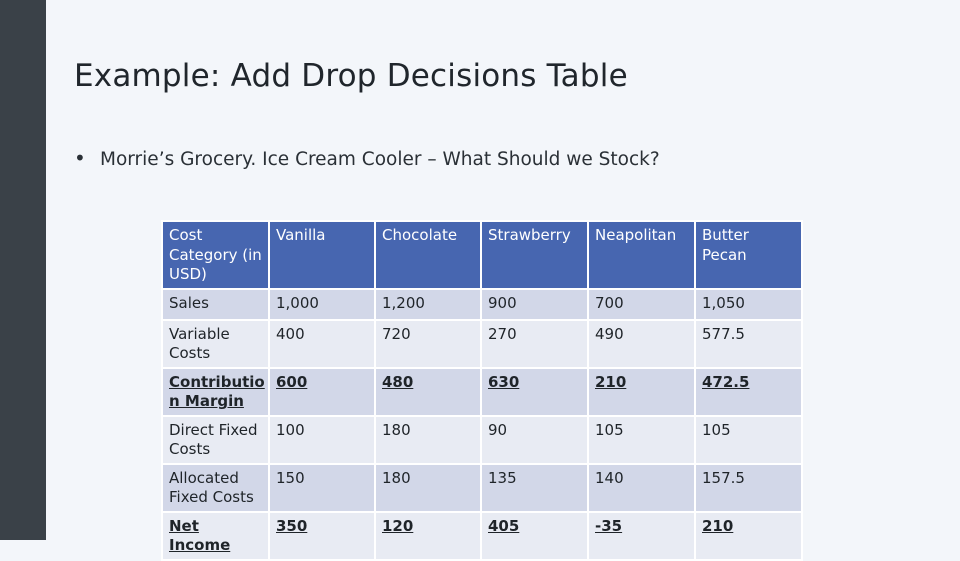 The image size is (960, 561). I want to click on table-row-sales: Sales 1,000 1,200 900 700 1,050, so click(482, 304).